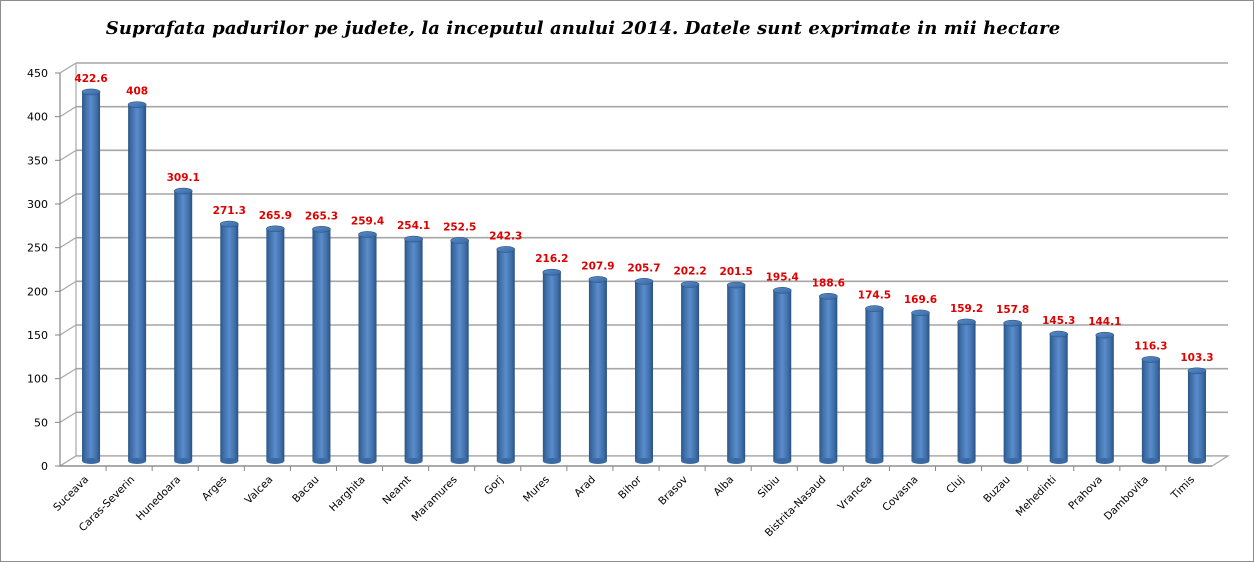 This screenshot has width=1254, height=562. Describe the element at coordinates (37, 248) in the screenshot. I see `y-tick-label: 250` at that location.